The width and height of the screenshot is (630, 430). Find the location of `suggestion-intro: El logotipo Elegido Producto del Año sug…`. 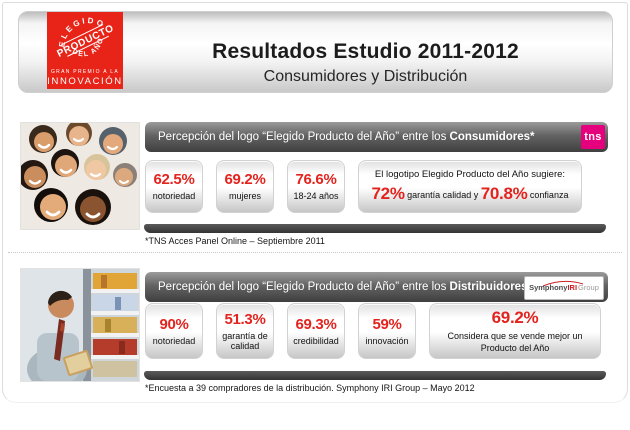

suggestion-intro: El logotipo Elegido Producto del Año sug… is located at coordinates (470, 174).